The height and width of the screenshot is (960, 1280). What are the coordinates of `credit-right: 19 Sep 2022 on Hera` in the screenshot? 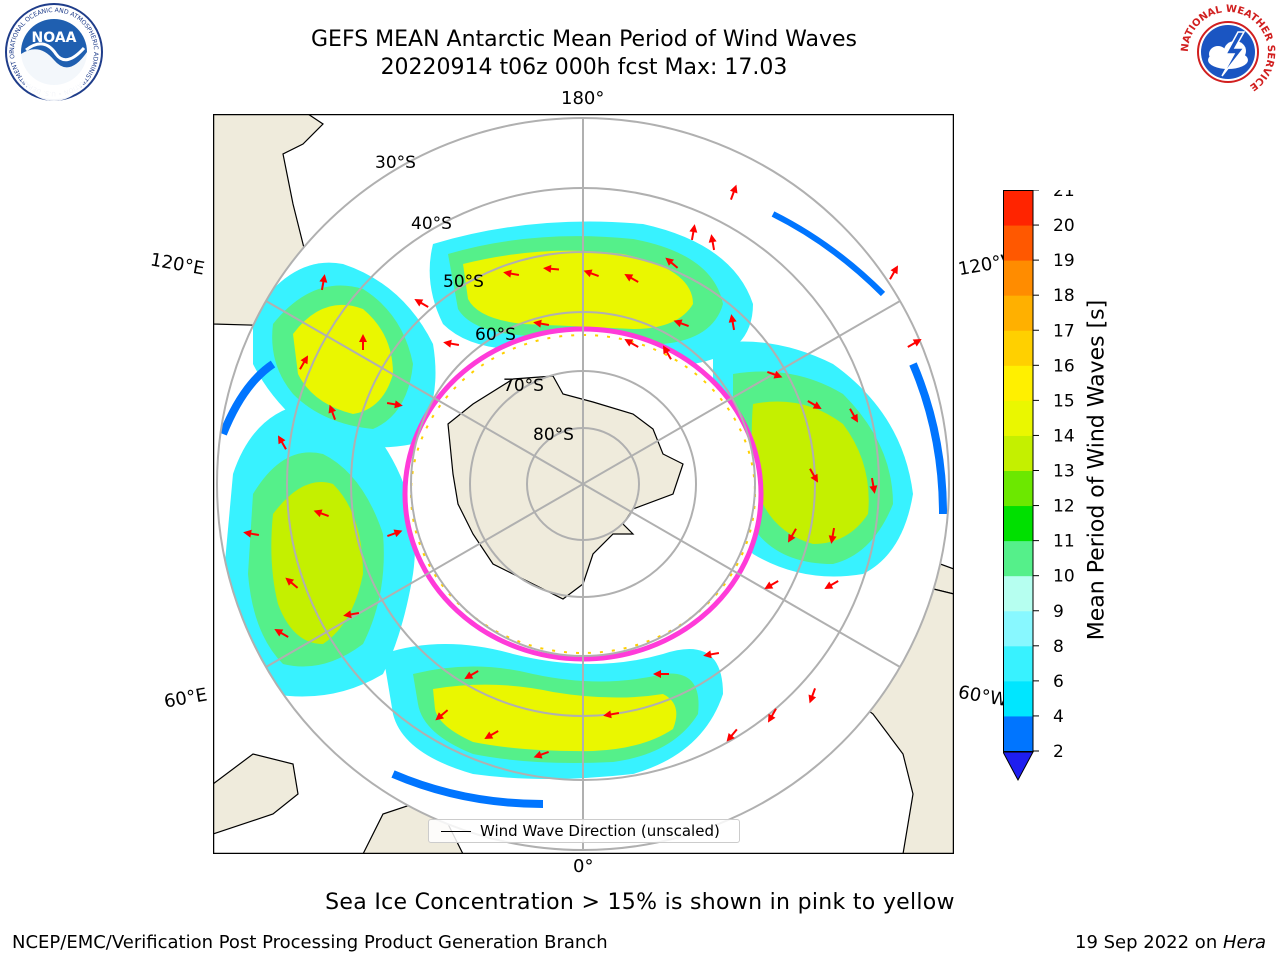 It's located at (1170, 942).